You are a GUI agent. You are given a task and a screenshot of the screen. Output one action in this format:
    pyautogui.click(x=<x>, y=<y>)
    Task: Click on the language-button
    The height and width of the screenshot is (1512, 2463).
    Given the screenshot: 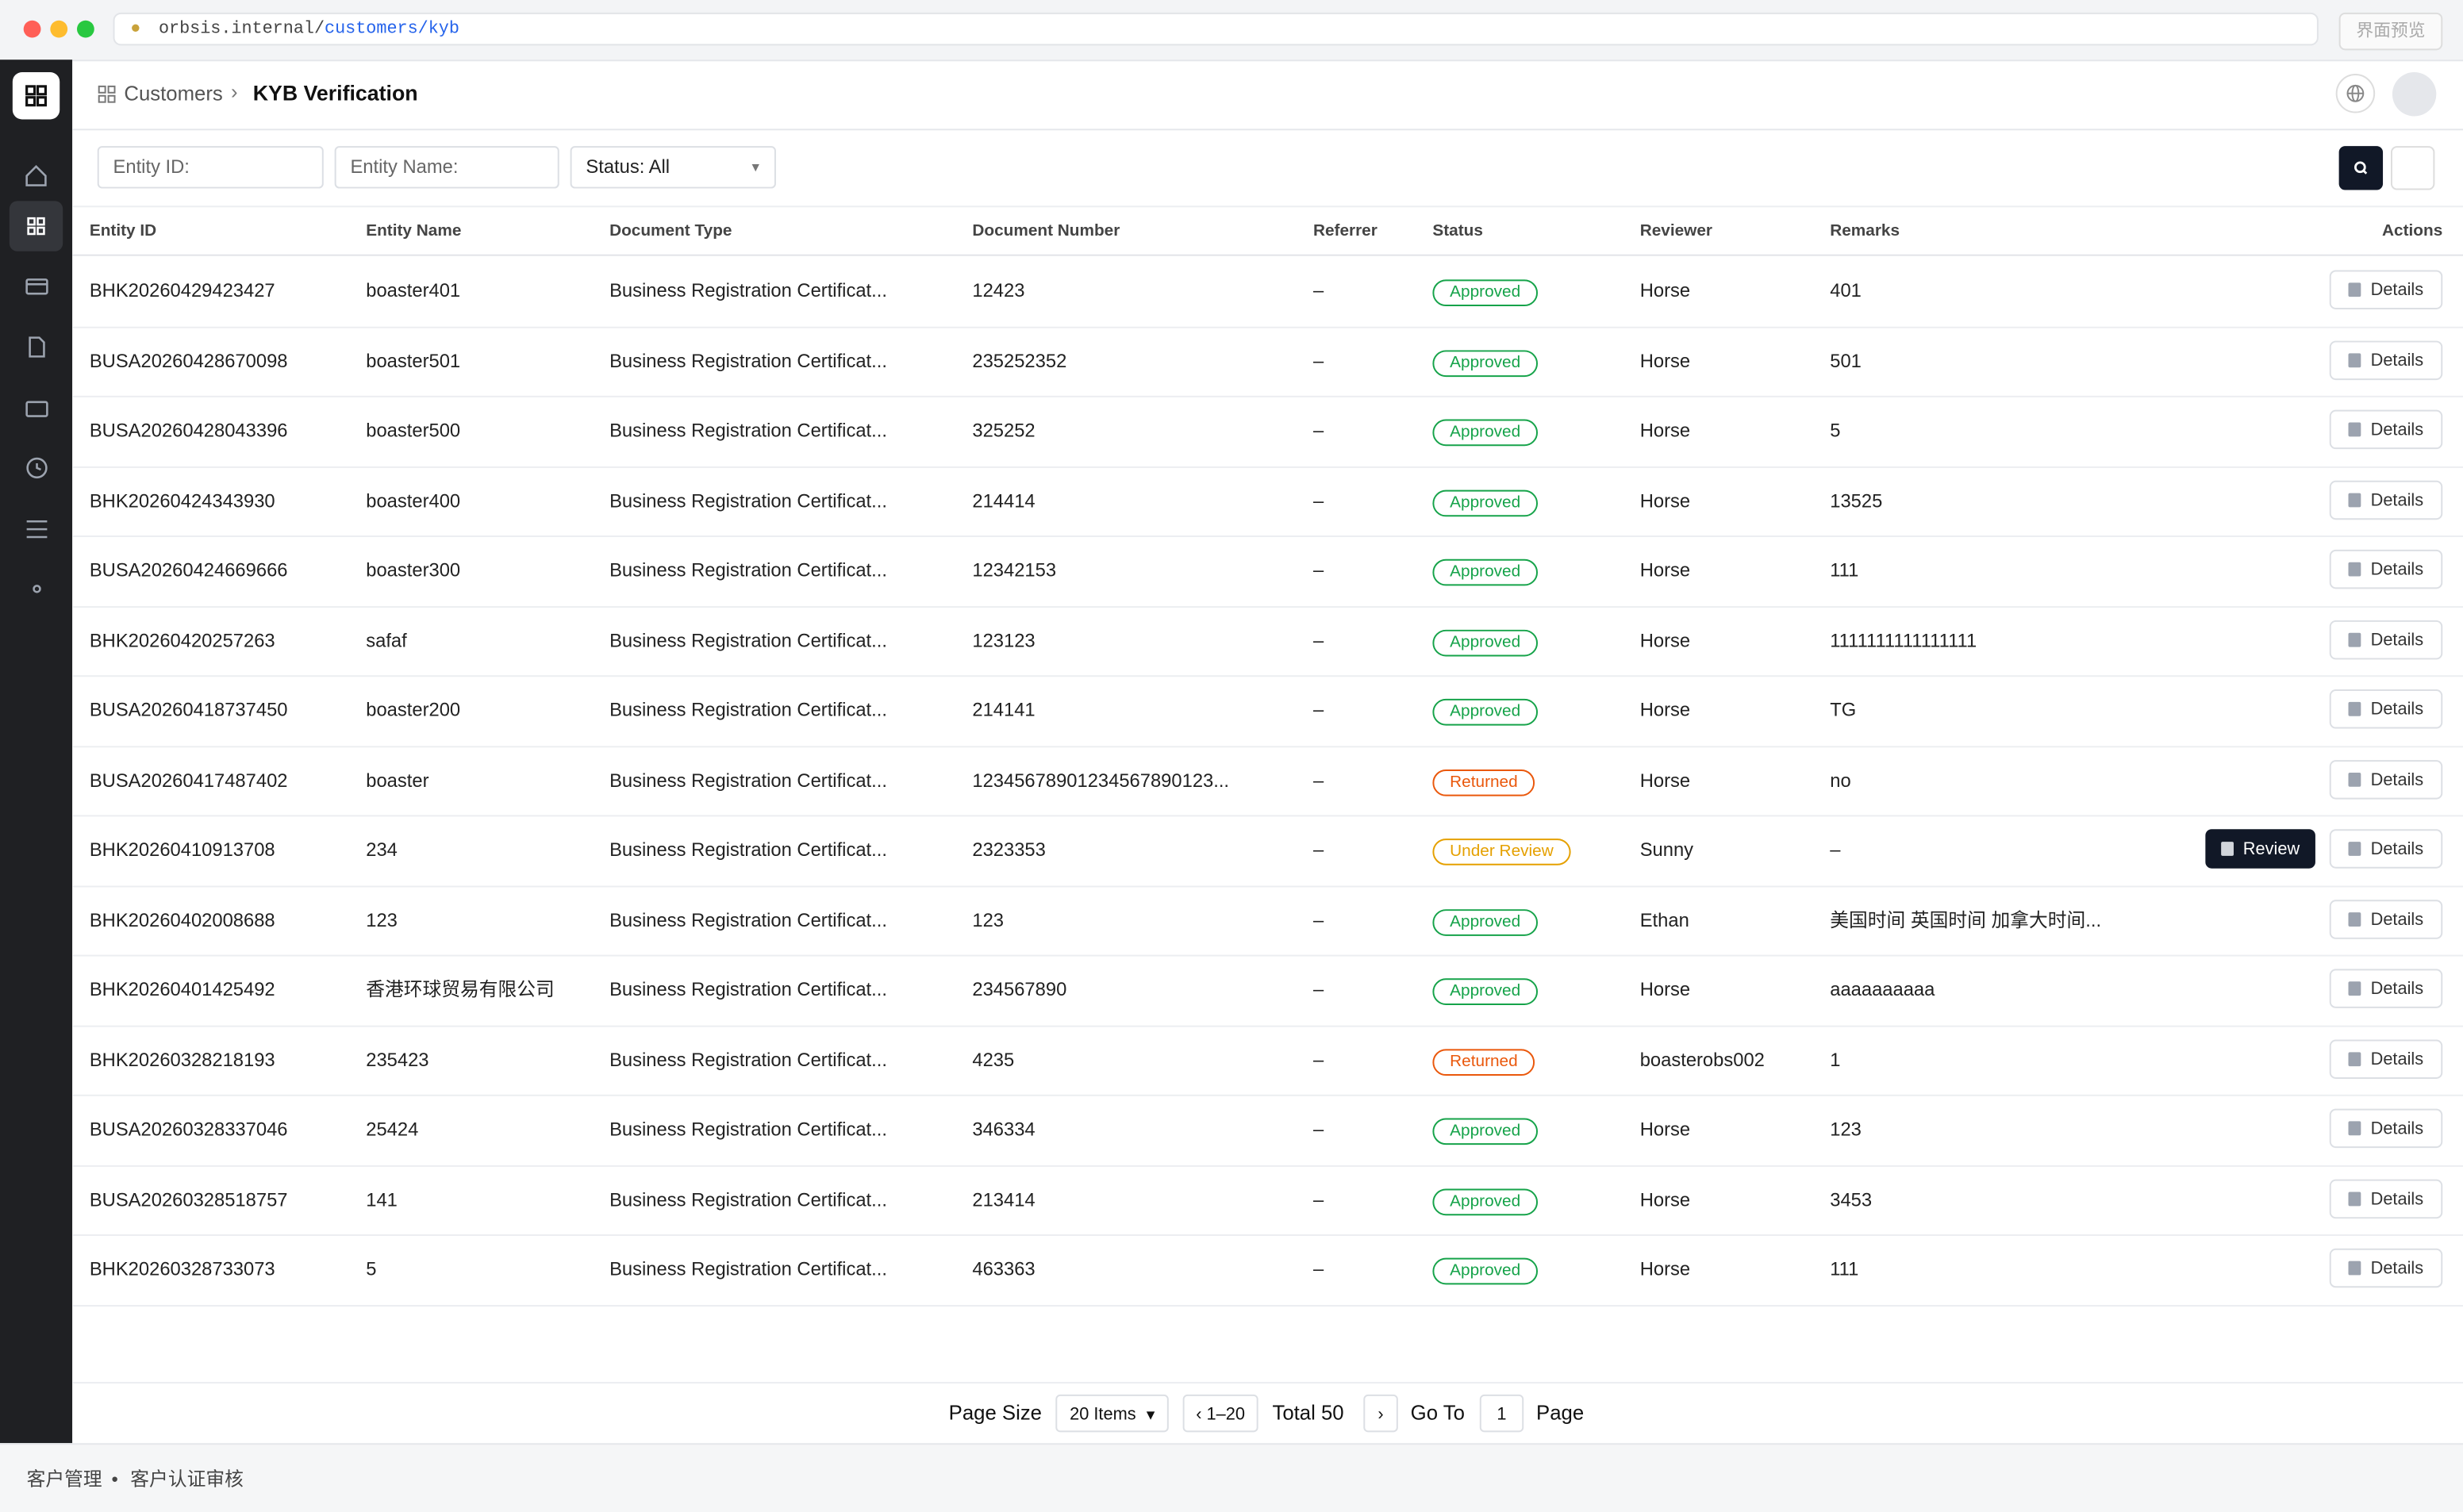 What is the action you would take?
    pyautogui.click(x=2355, y=94)
    